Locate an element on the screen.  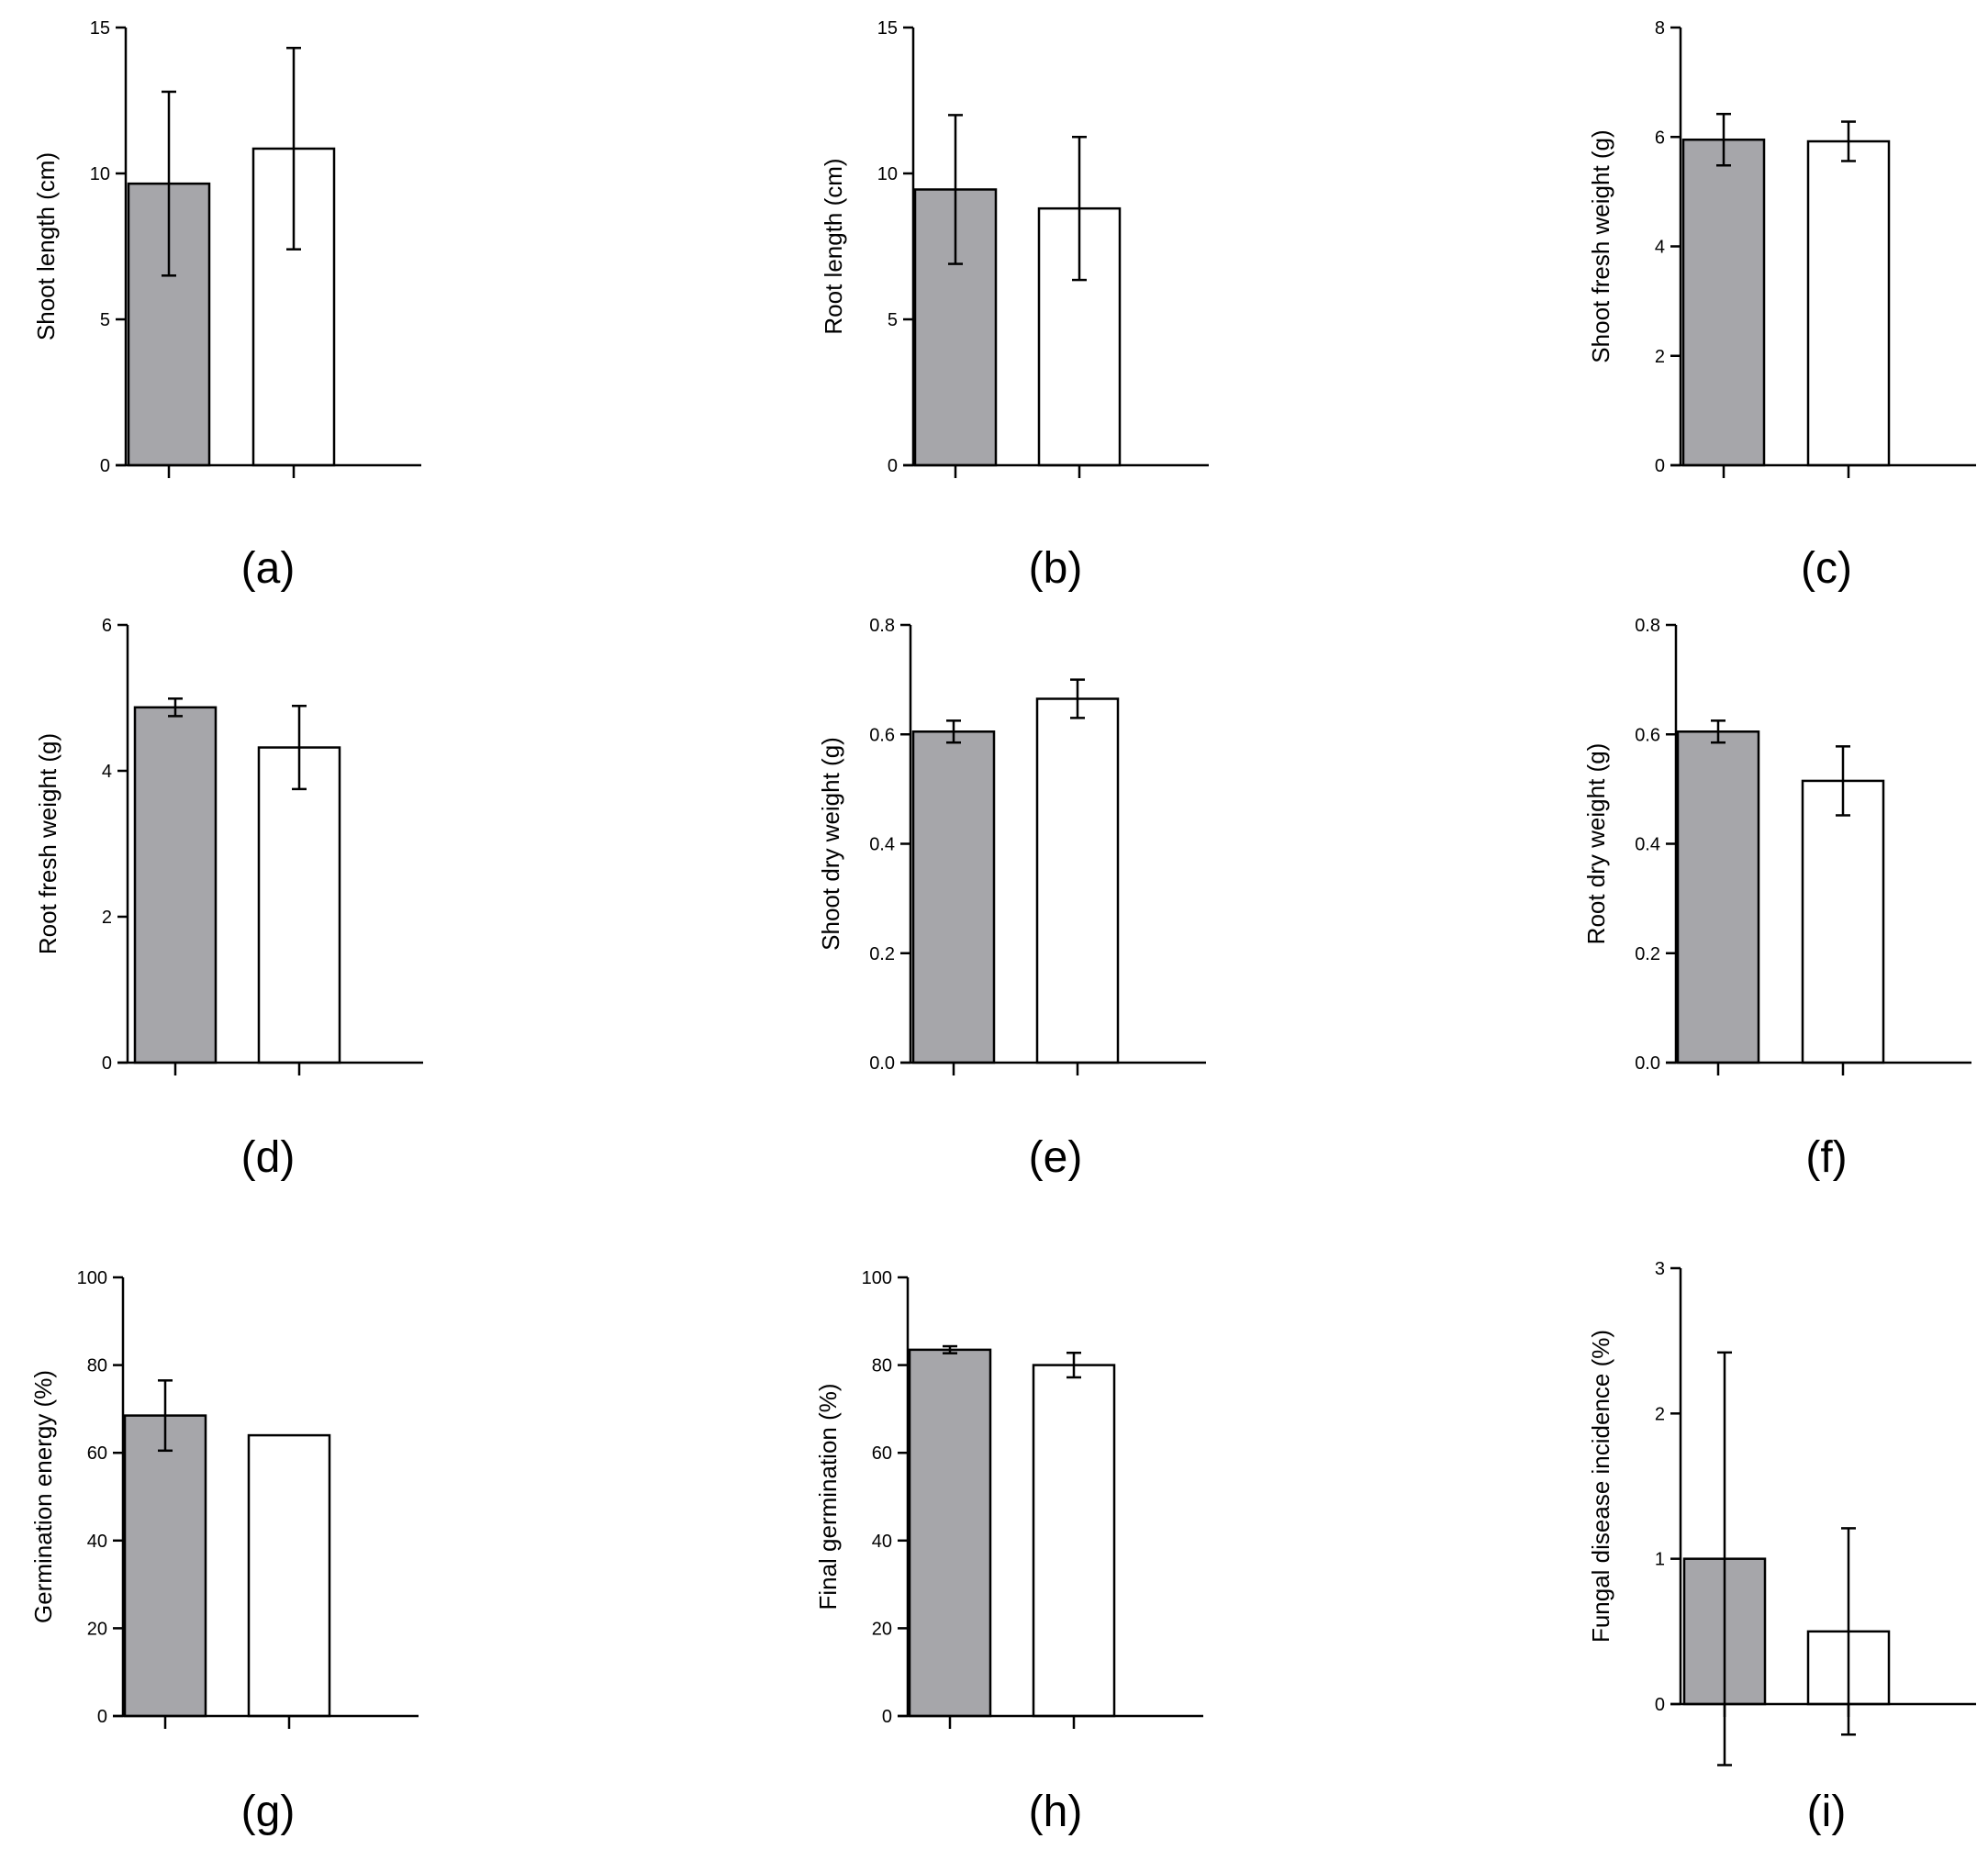
y-tick-label: 3 is located at coordinates (1660, 1269).